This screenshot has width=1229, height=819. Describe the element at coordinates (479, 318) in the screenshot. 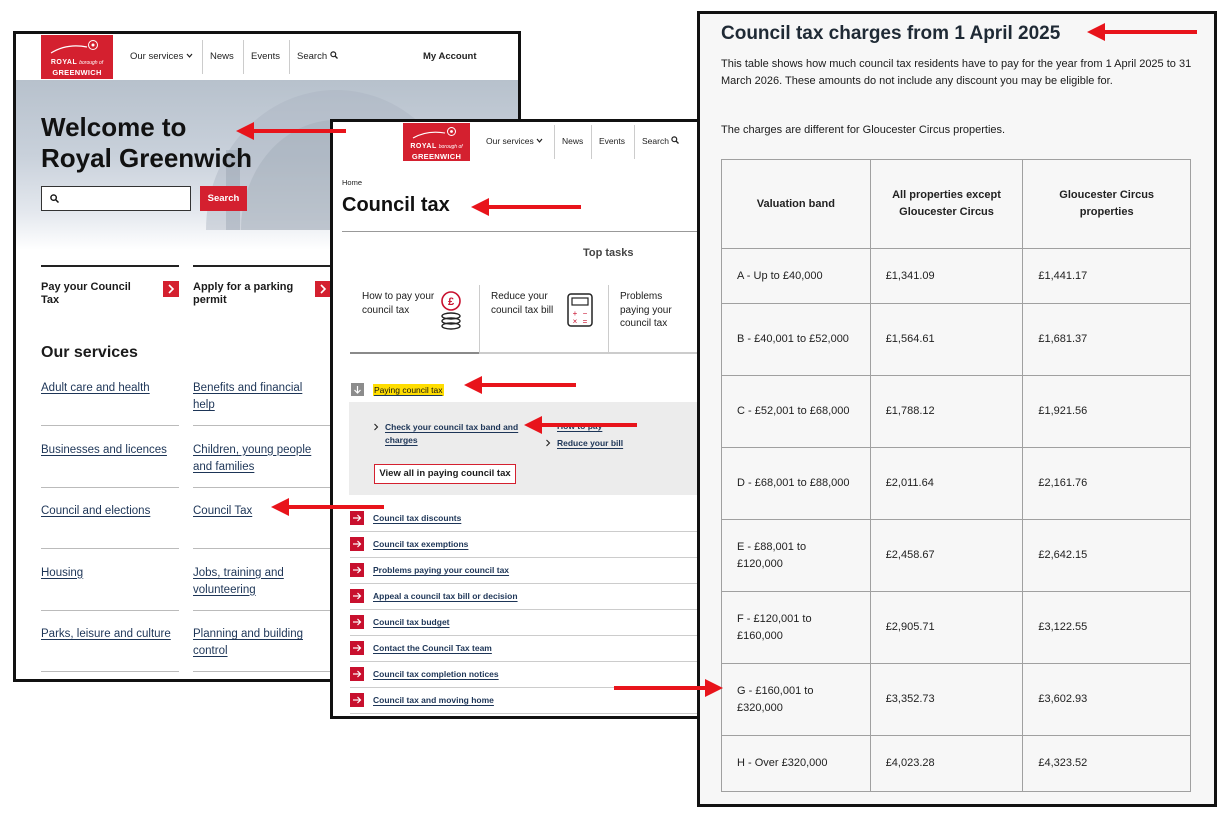

I see `task-separator` at that location.